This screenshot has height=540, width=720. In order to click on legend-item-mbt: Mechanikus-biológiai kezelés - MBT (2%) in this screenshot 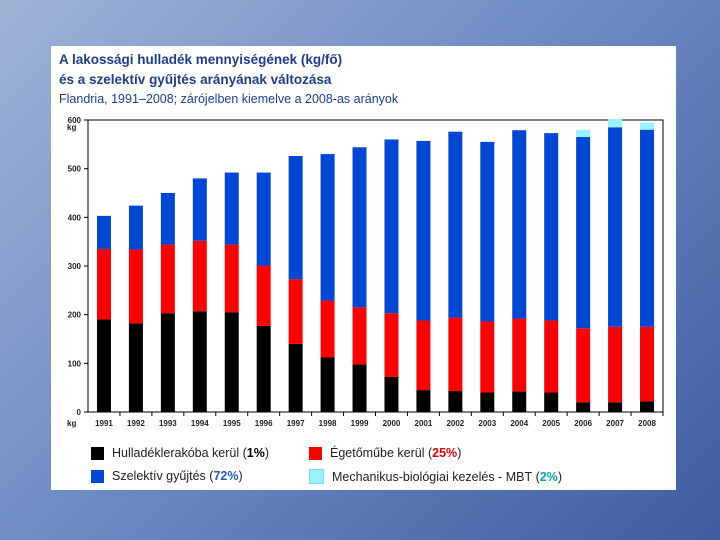, I will do `click(435, 476)`.